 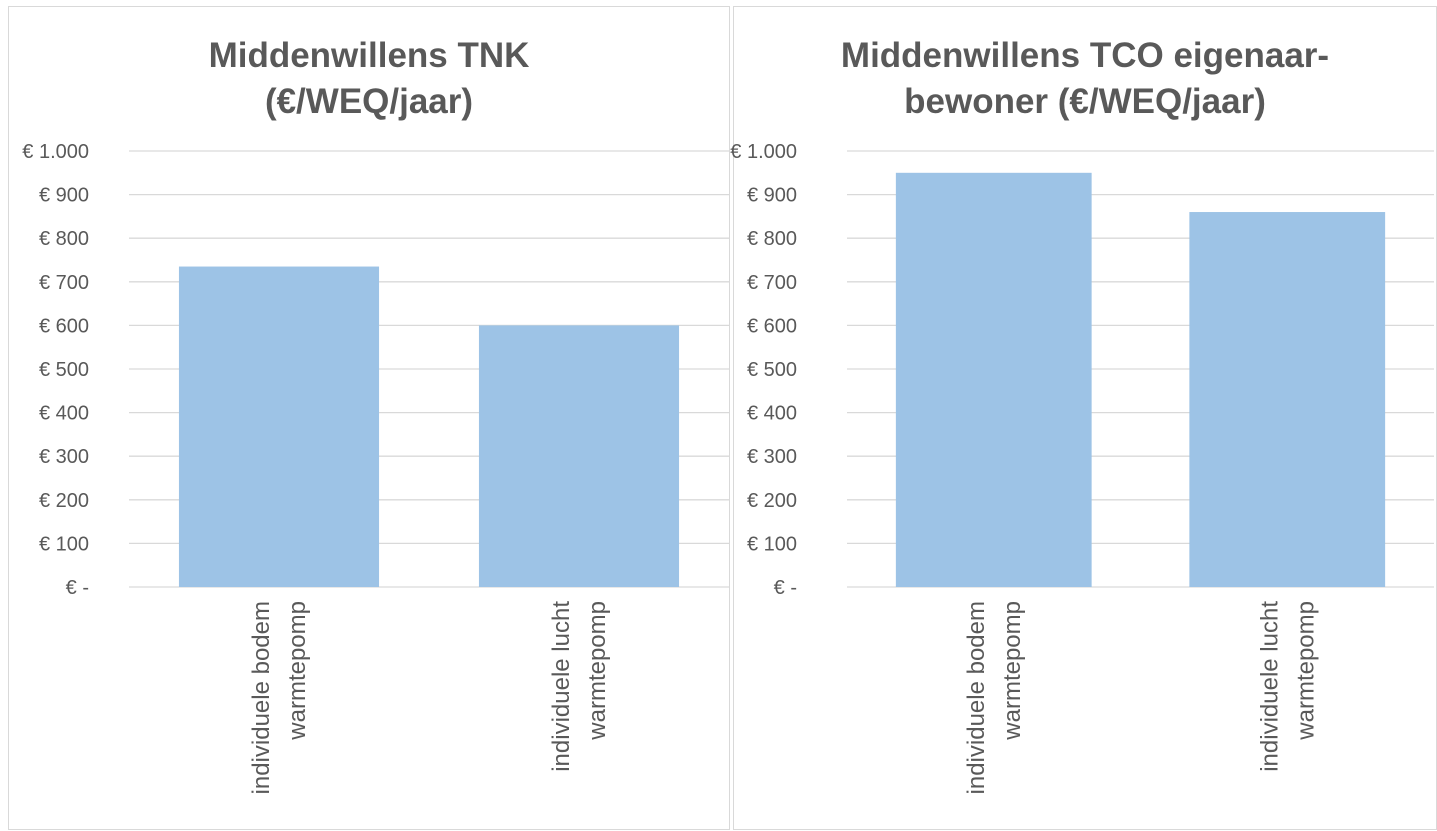 What do you see at coordinates (1085, 55) in the screenshot?
I see `chart-title-line: Middenwillens TCO eigenaar-` at bounding box center [1085, 55].